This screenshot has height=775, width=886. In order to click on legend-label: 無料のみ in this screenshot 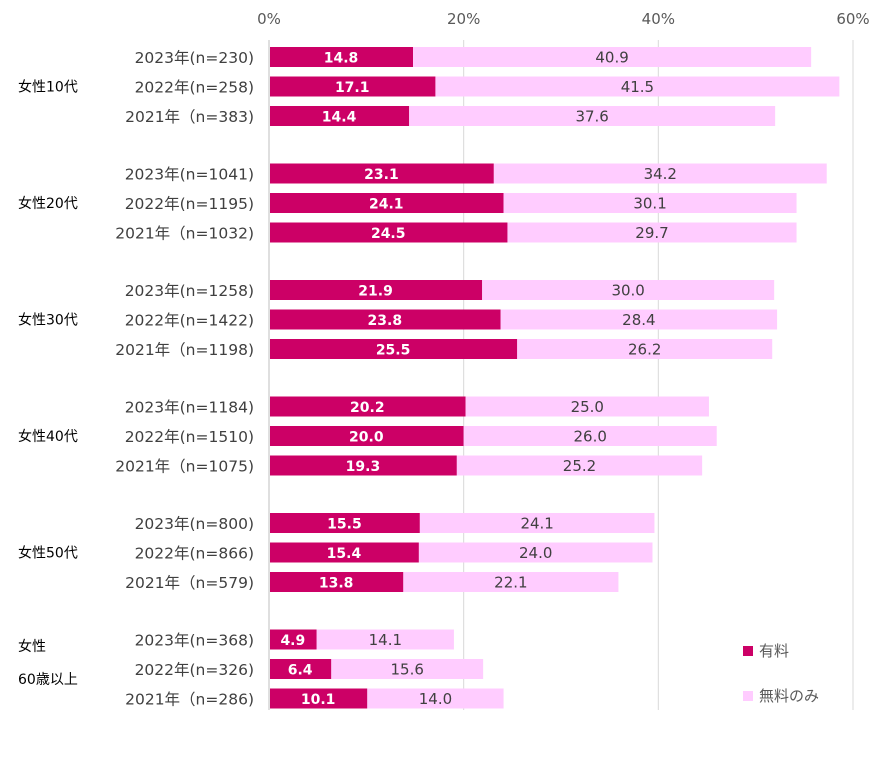, I will do `click(789, 696)`.